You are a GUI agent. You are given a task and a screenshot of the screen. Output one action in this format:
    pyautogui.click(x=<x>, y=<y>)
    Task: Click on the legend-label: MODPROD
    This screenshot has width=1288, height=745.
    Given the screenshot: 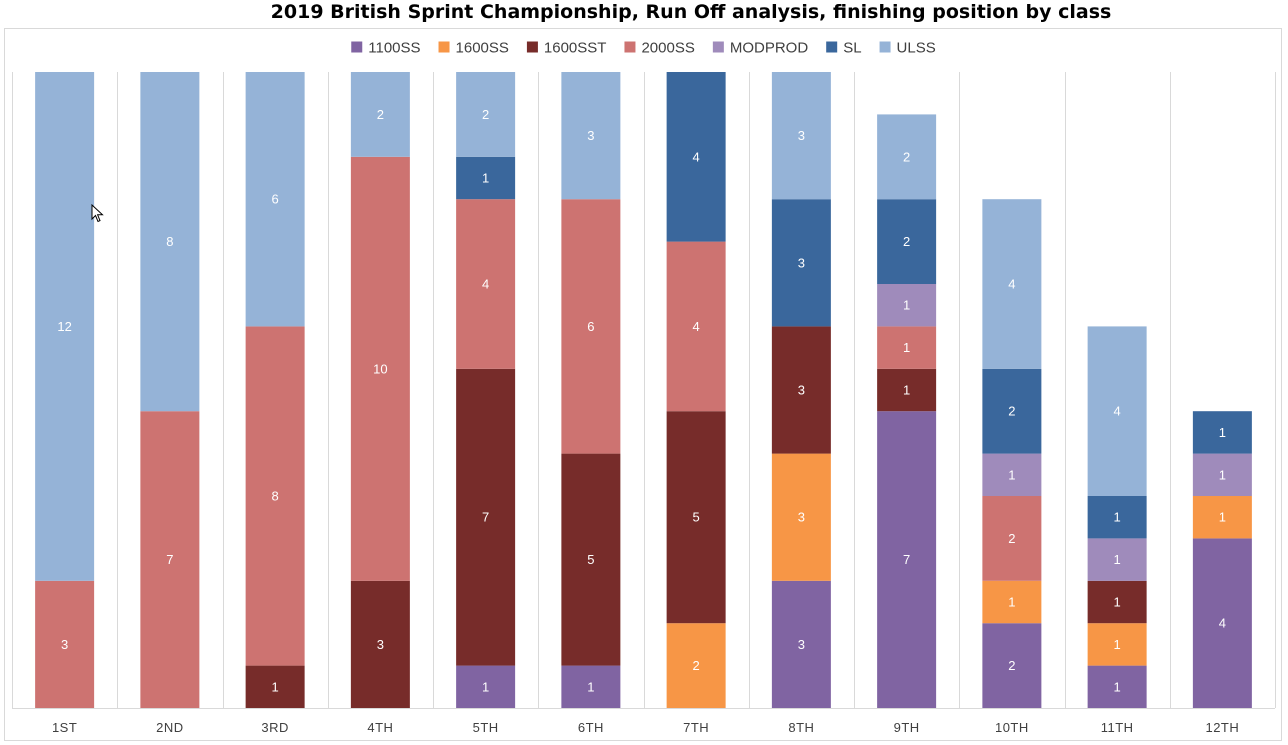 What is the action you would take?
    pyautogui.click(x=769, y=48)
    